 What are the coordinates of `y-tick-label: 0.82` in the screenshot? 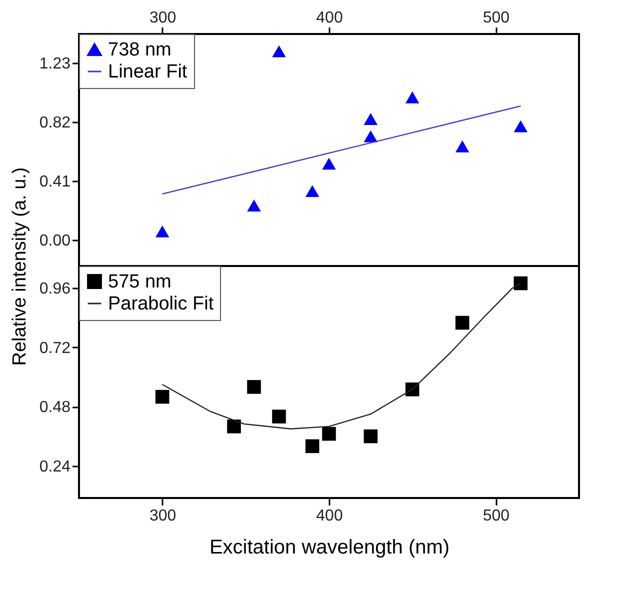 It's located at (55, 123).